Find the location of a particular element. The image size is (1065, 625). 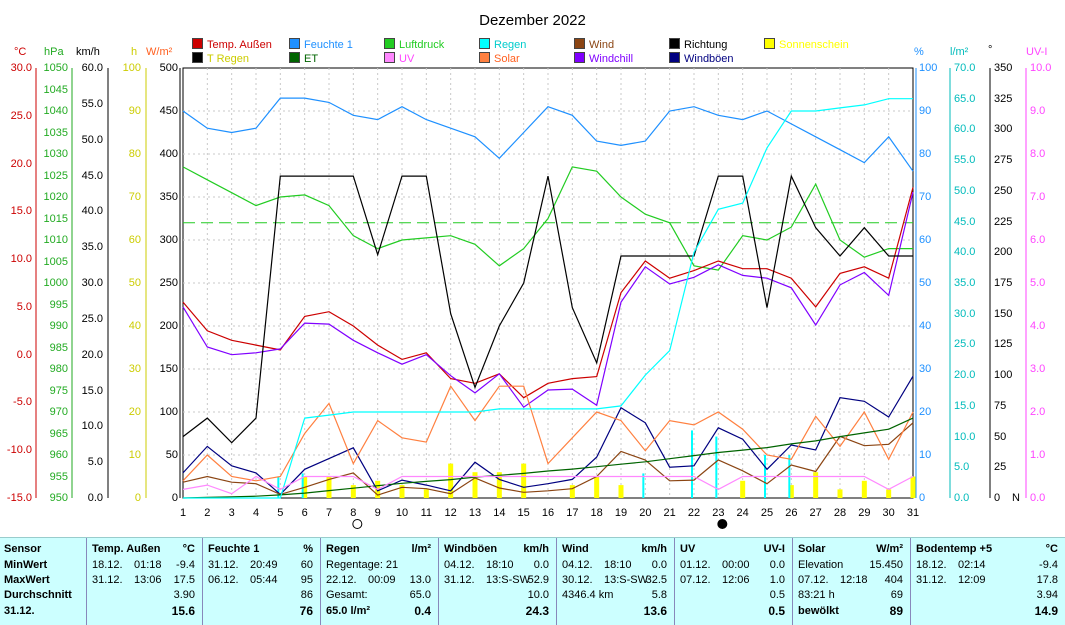

y-tick-wind_kmh: 10.0 is located at coordinates (92, 426).